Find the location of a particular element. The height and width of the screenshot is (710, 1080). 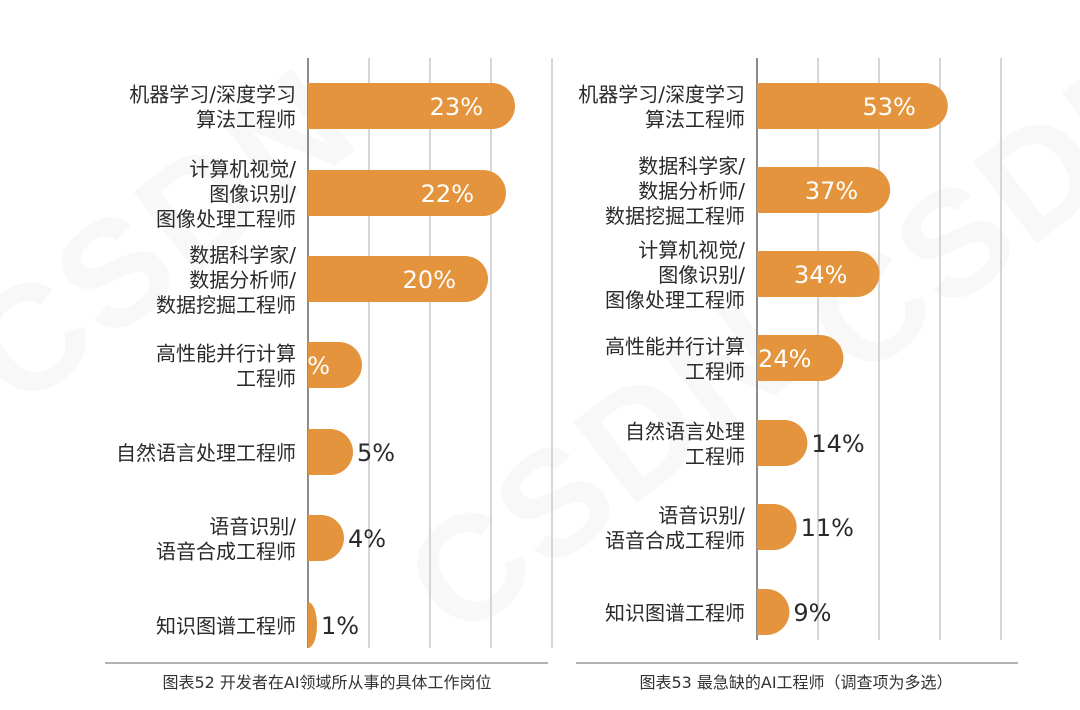

data-label: 23% is located at coordinates (456, 107).